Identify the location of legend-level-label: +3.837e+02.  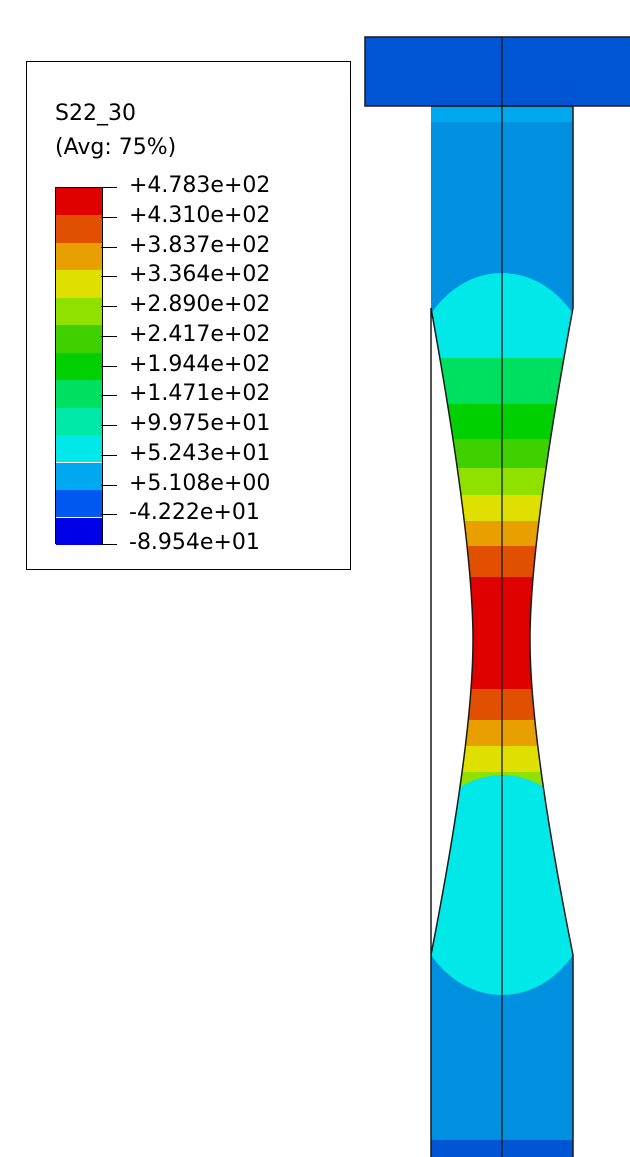
(200, 245).